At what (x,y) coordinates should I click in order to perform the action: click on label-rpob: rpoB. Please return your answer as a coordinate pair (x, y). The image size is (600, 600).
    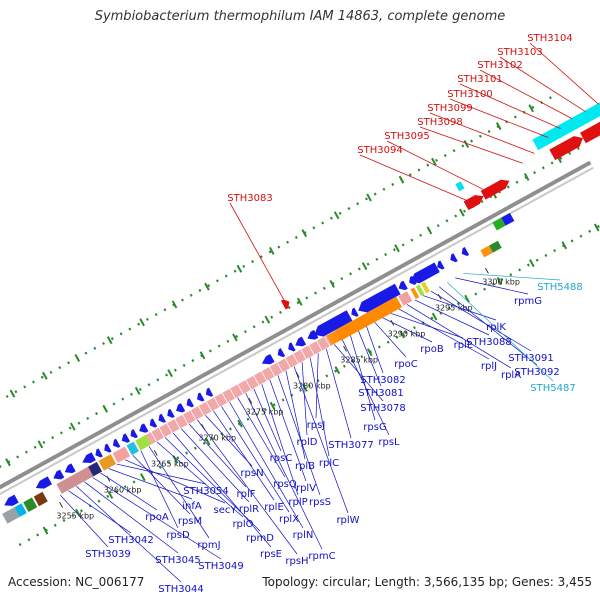
    Looking at the image, I should click on (432, 349).